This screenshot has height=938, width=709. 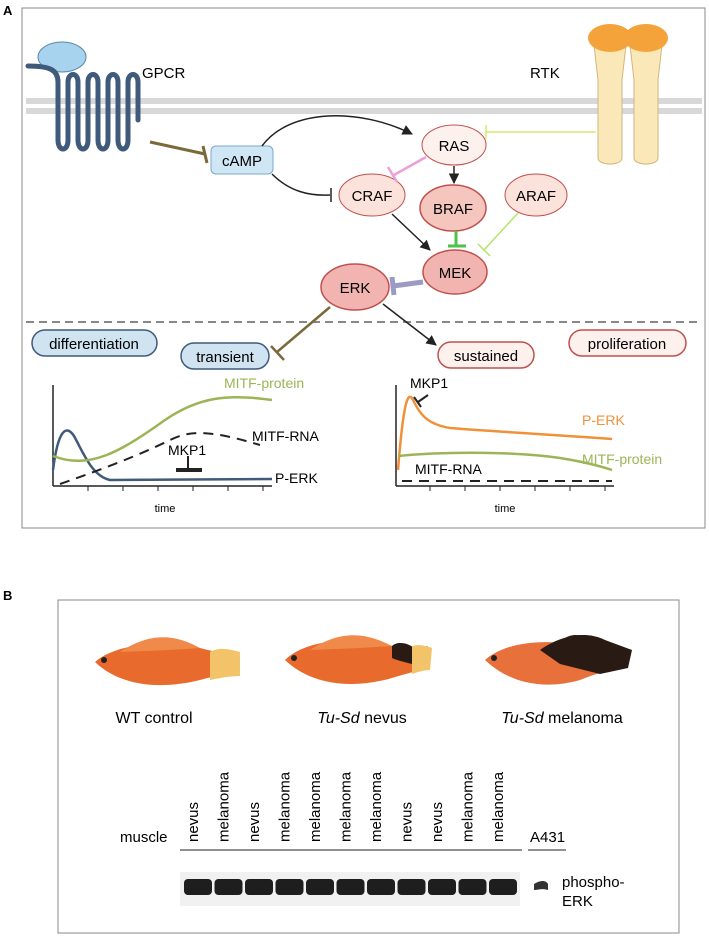 I want to click on proliferation-label: proliferation, so click(x=627, y=344).